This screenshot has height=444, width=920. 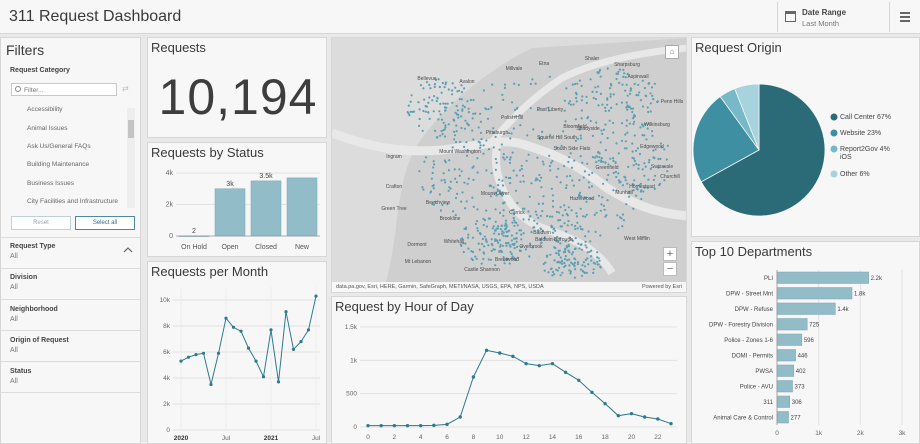 I want to click on zoom-out-button: −, so click(x=670, y=269).